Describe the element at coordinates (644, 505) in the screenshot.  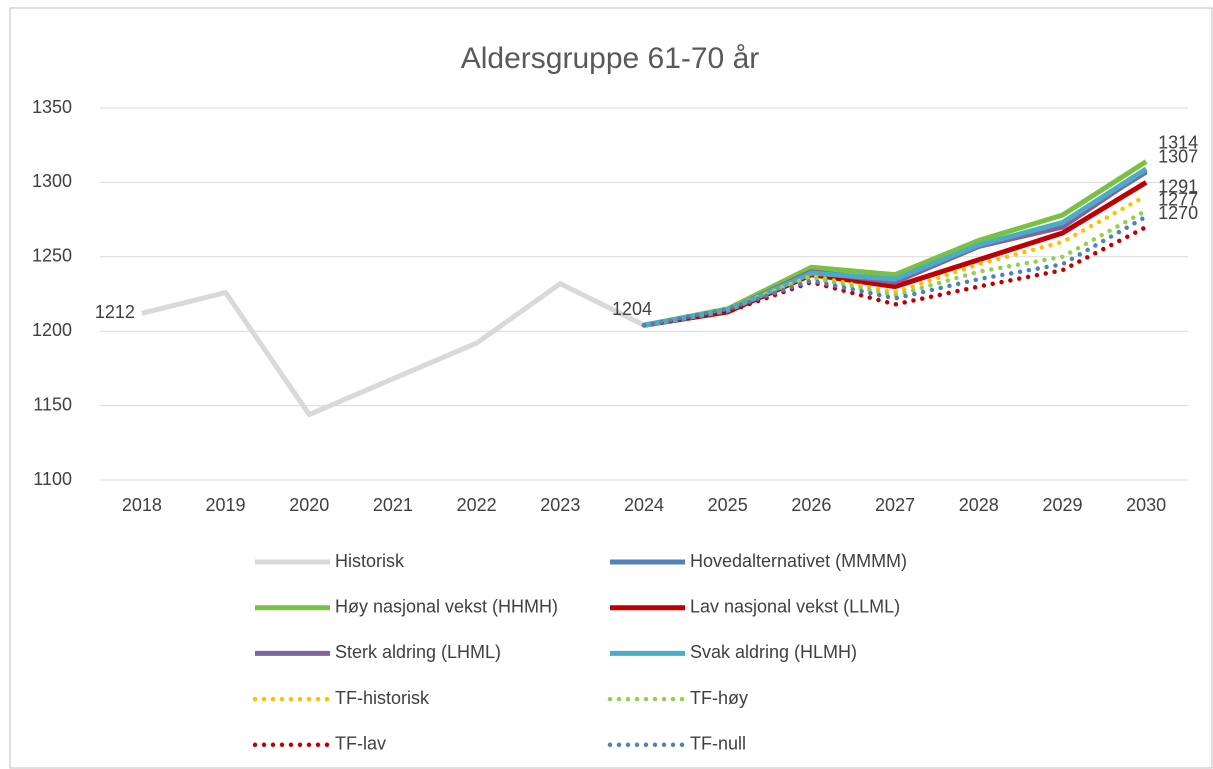
I see `x-tick-label: 2024` at that location.